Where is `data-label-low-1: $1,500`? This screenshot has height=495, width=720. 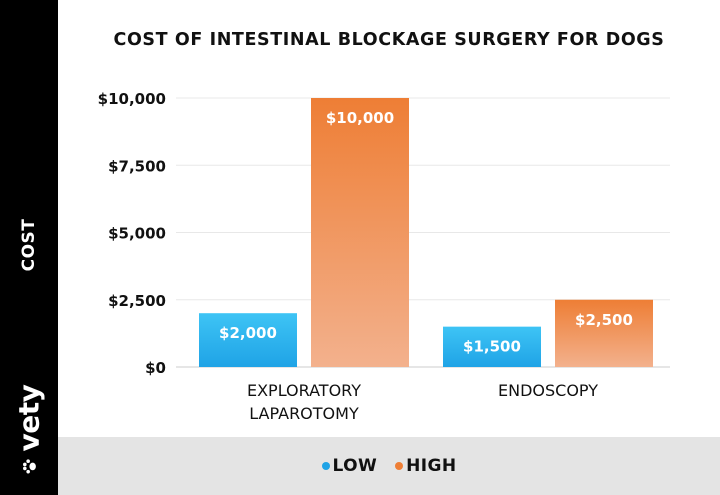
data-label-low-1: $1,500 is located at coordinates (492, 347).